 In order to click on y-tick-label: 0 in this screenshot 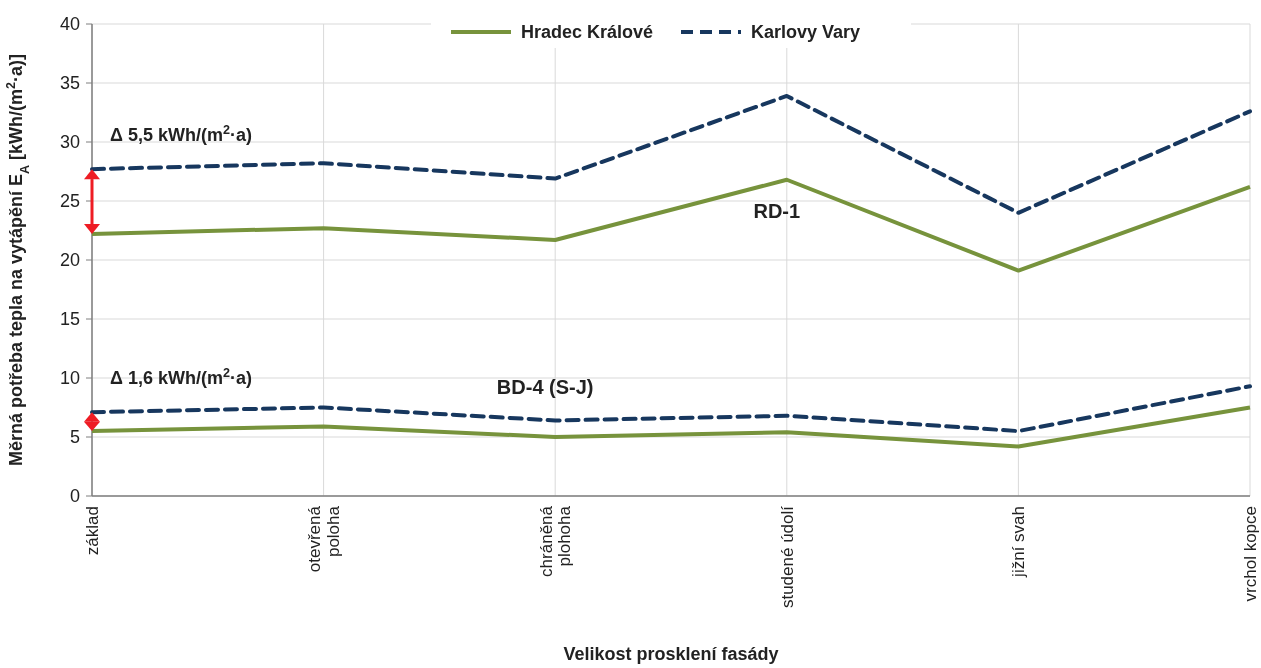, I will do `click(74, 496)`.